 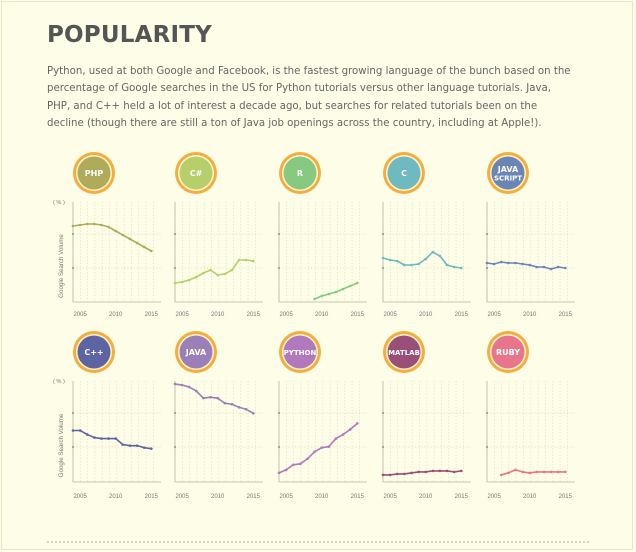 What do you see at coordinates (107, 415) in the screenshot?
I see `chart-cpp: Google Search Volume ( % ) 2005 2010 2015 C++` at bounding box center [107, 415].